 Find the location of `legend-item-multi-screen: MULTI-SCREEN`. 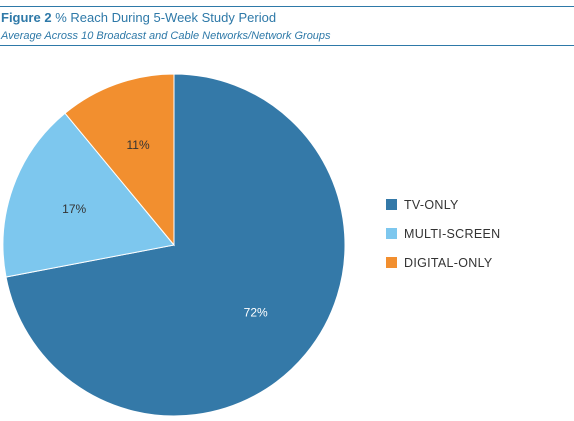

legend-item-multi-screen: MULTI-SCREEN is located at coordinates (443, 233).